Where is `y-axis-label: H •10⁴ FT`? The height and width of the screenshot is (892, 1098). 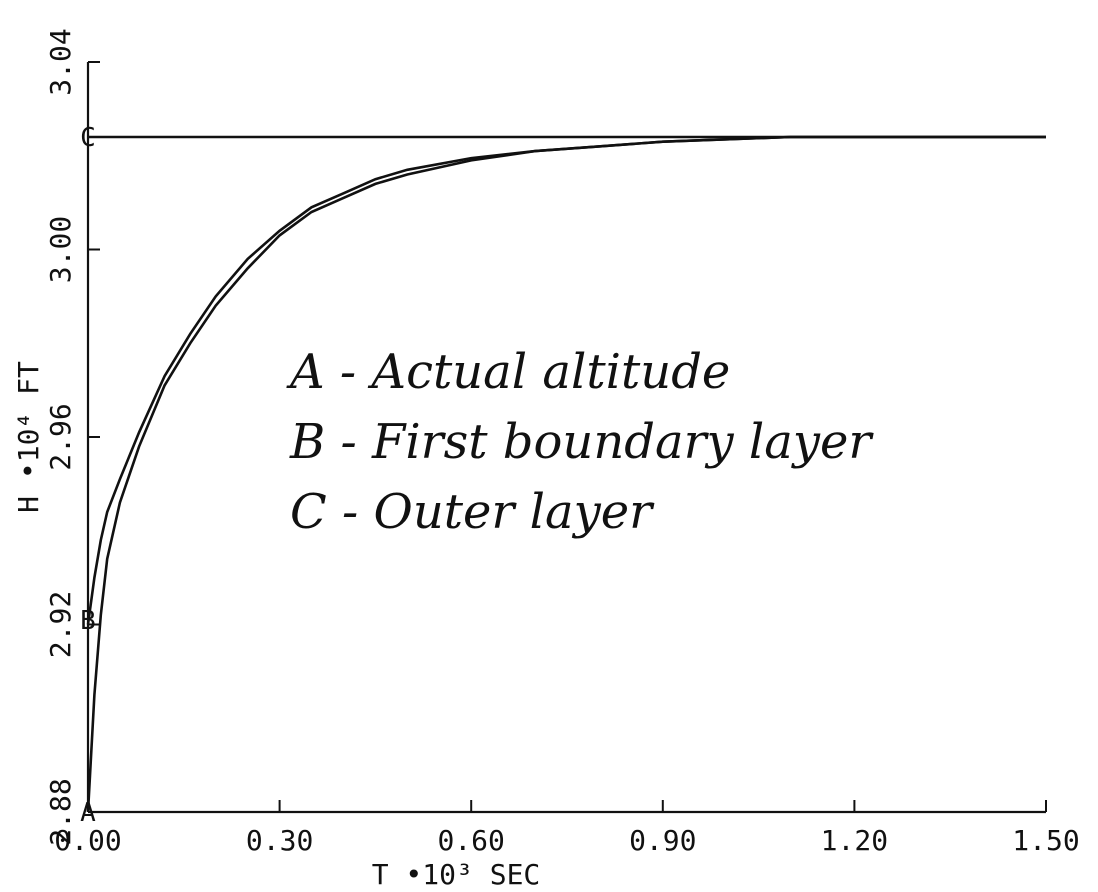 y-axis-label: H •10⁴ FT is located at coordinates (28, 437).